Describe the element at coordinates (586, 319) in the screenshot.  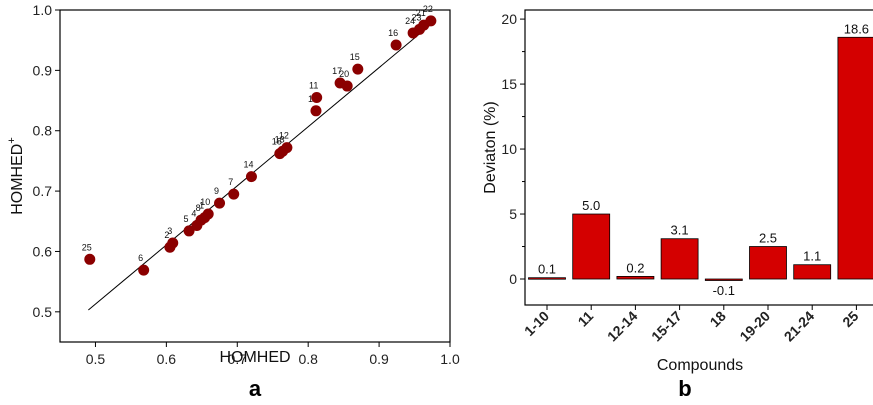
I see `bar-category-label: 11` at that location.